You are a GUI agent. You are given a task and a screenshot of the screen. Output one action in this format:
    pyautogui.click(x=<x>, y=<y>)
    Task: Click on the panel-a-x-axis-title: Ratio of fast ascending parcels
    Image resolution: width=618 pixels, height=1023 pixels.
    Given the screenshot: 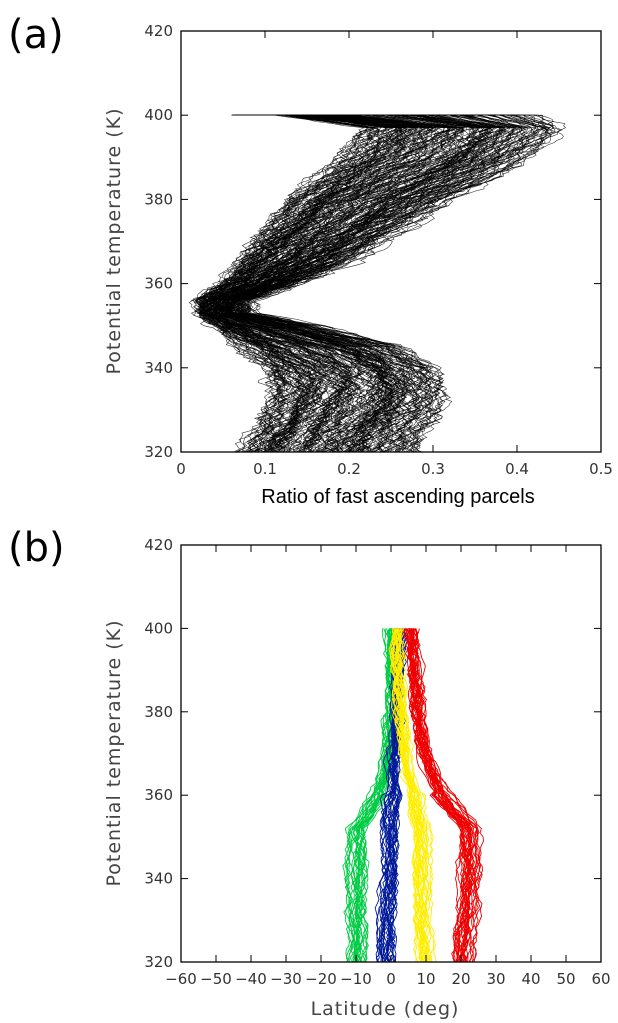 What is the action you would take?
    pyautogui.click(x=398, y=497)
    